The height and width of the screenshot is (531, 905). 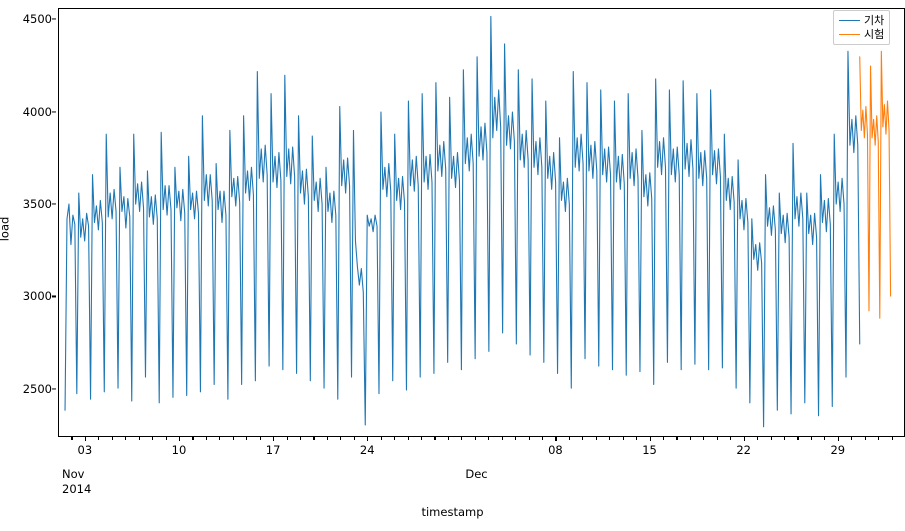 What do you see at coordinates (861, 34) in the screenshot?
I see `legend-item-test: 시험` at bounding box center [861, 34].